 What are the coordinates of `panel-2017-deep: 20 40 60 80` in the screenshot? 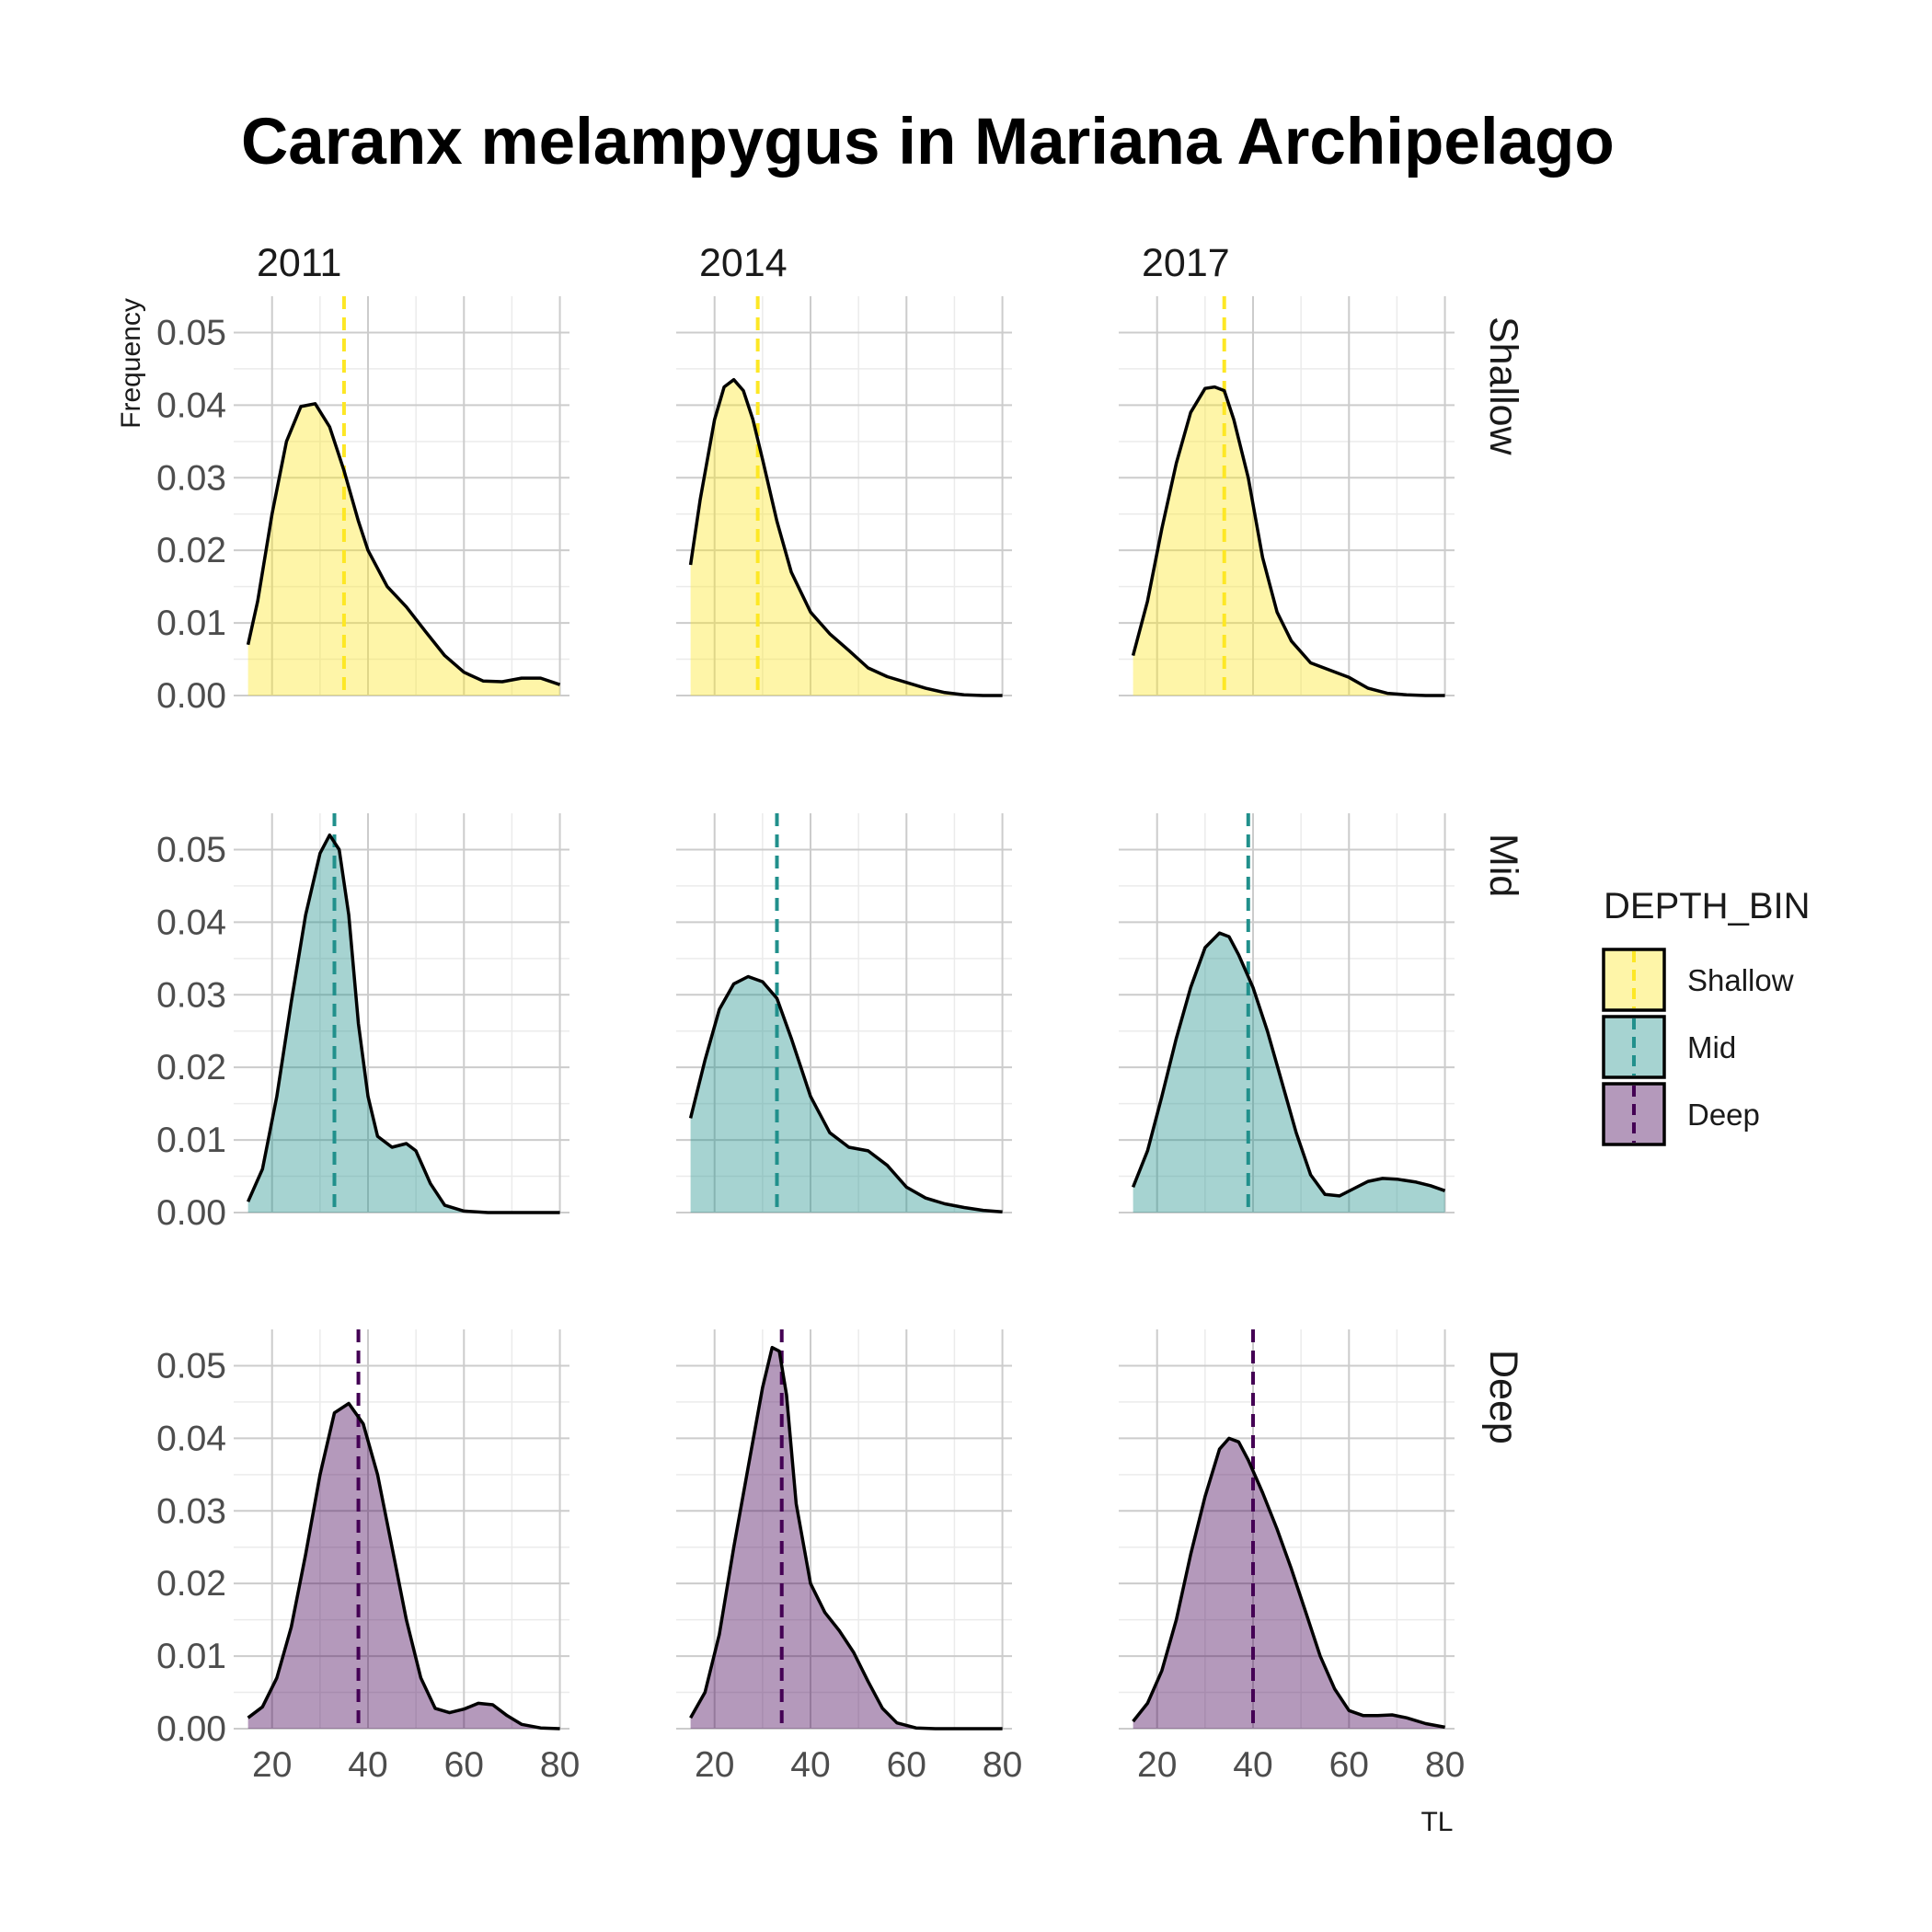 It's located at (1292, 1557).